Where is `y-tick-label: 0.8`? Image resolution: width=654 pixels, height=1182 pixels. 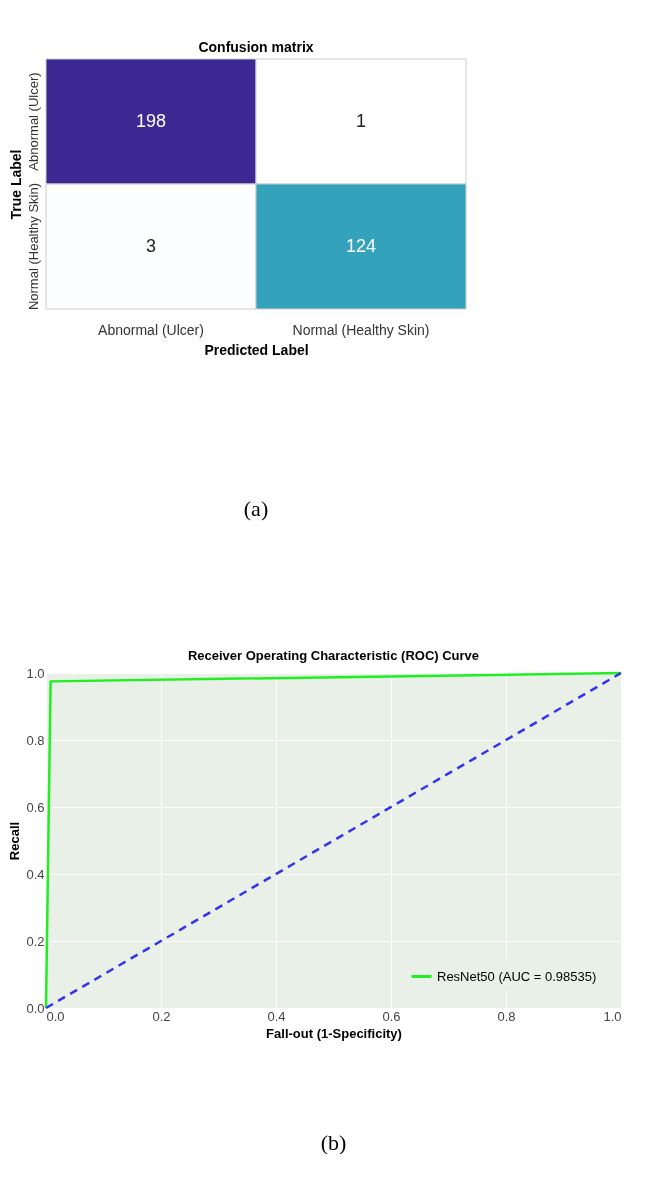
y-tick-label: 0.8 is located at coordinates (35, 740).